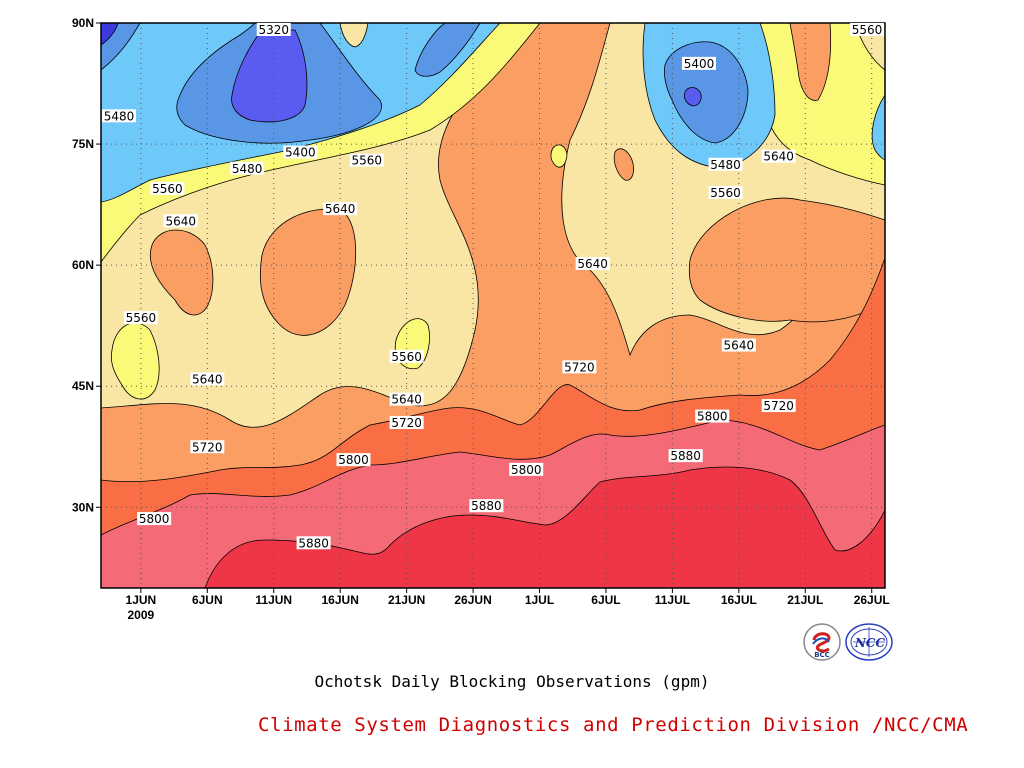 The image size is (1024, 768). Describe the element at coordinates (805, 600) in the screenshot. I see `x-tick-label: 21JUL` at that location.